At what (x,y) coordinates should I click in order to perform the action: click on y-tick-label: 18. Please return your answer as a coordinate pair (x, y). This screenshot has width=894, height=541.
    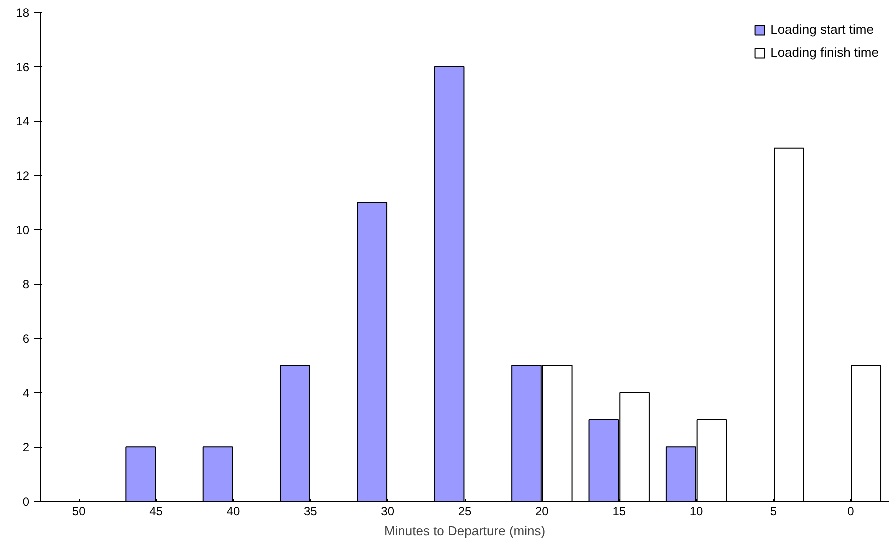
    Looking at the image, I should click on (23, 13).